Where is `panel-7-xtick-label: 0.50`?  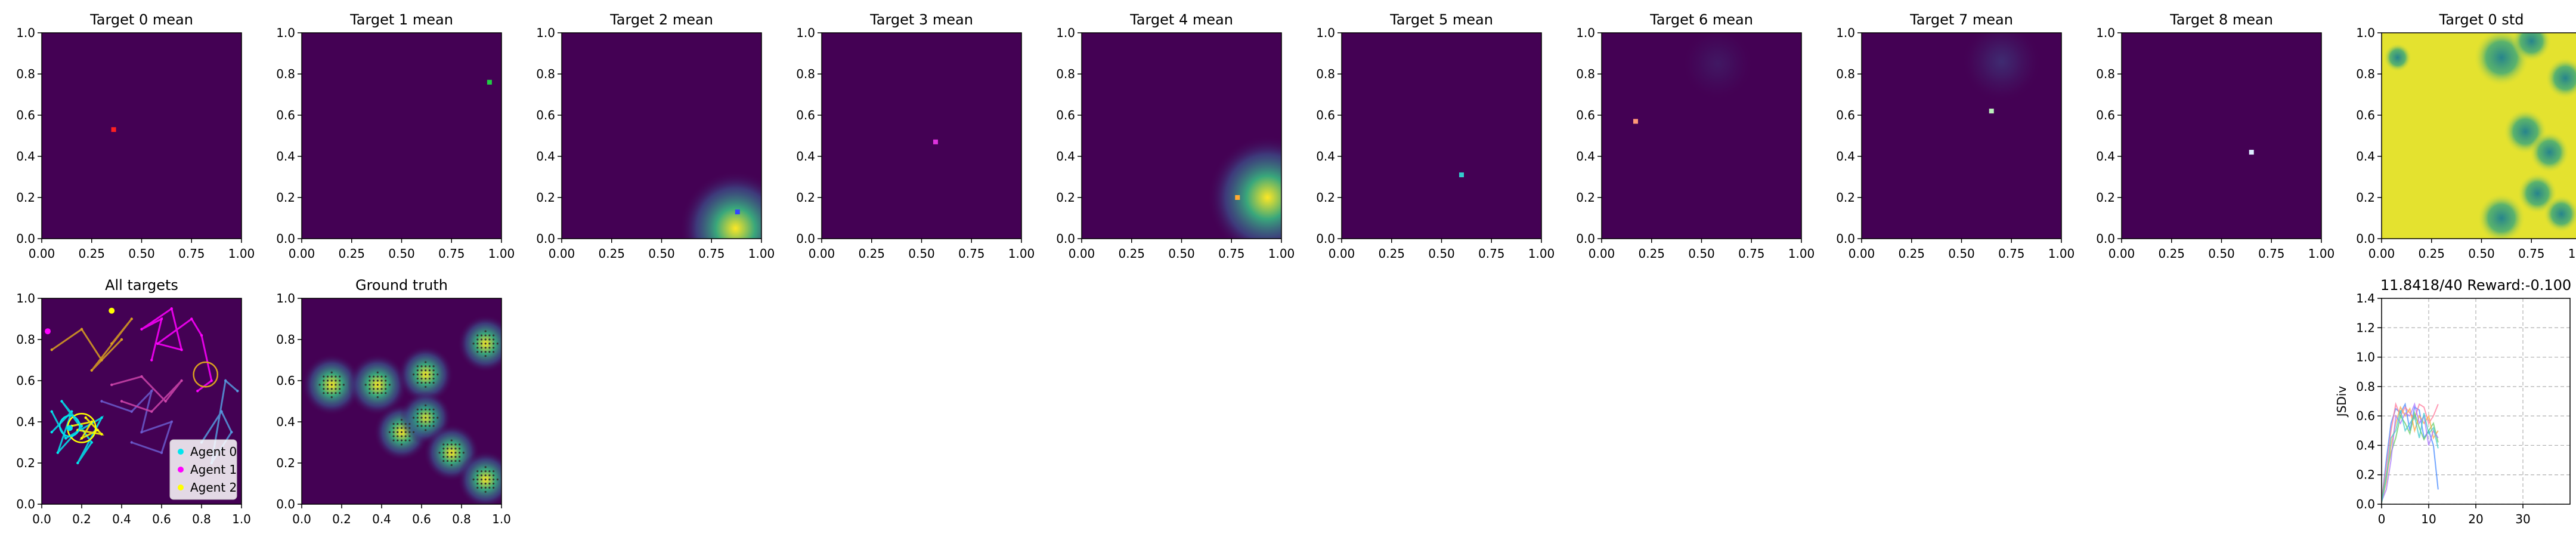
panel-7-xtick-label: 0.50 is located at coordinates (1962, 254).